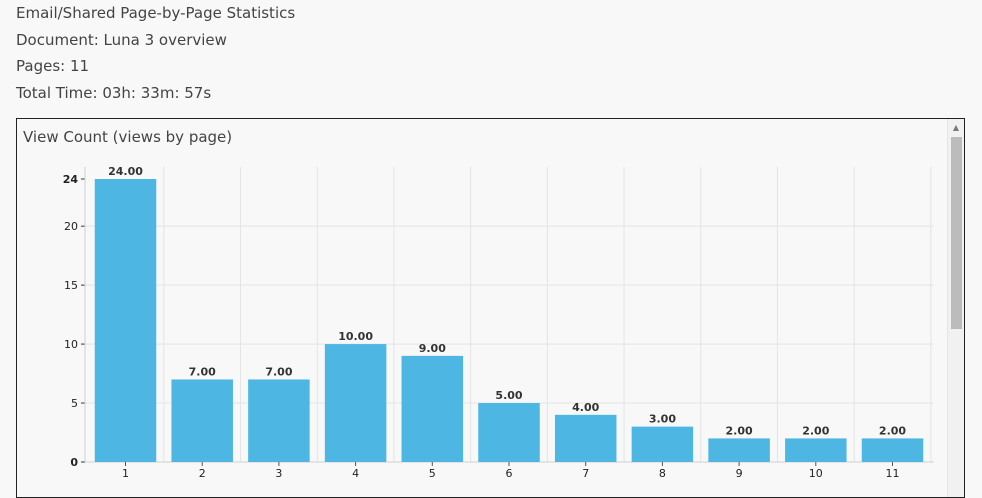 This screenshot has height=498, width=982. I want to click on y-tick-label: 0, so click(74, 462).